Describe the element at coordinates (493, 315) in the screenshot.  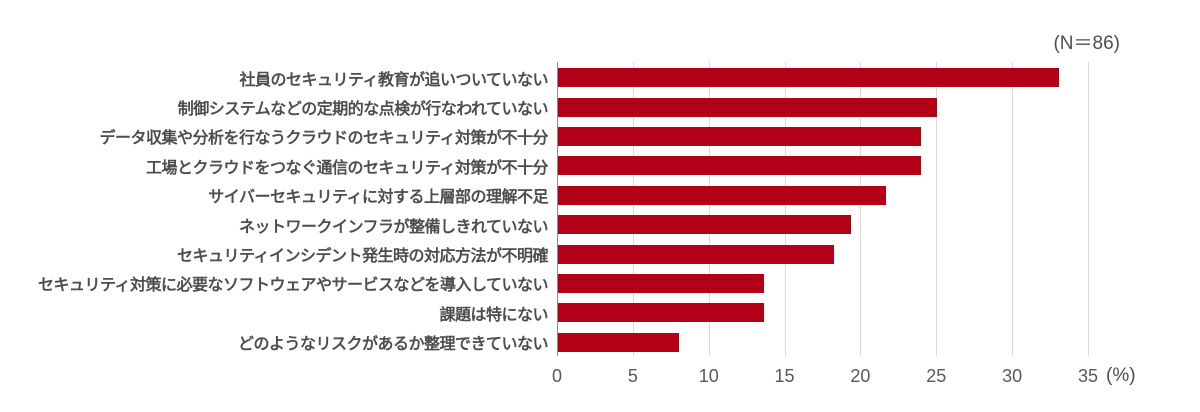
I see `category-label: 課題は特にない` at that location.